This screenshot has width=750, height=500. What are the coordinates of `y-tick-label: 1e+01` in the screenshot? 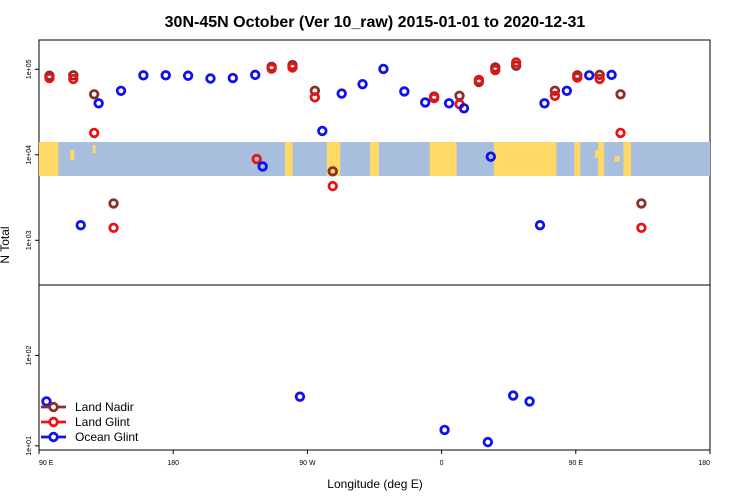 It's located at (29, 446).